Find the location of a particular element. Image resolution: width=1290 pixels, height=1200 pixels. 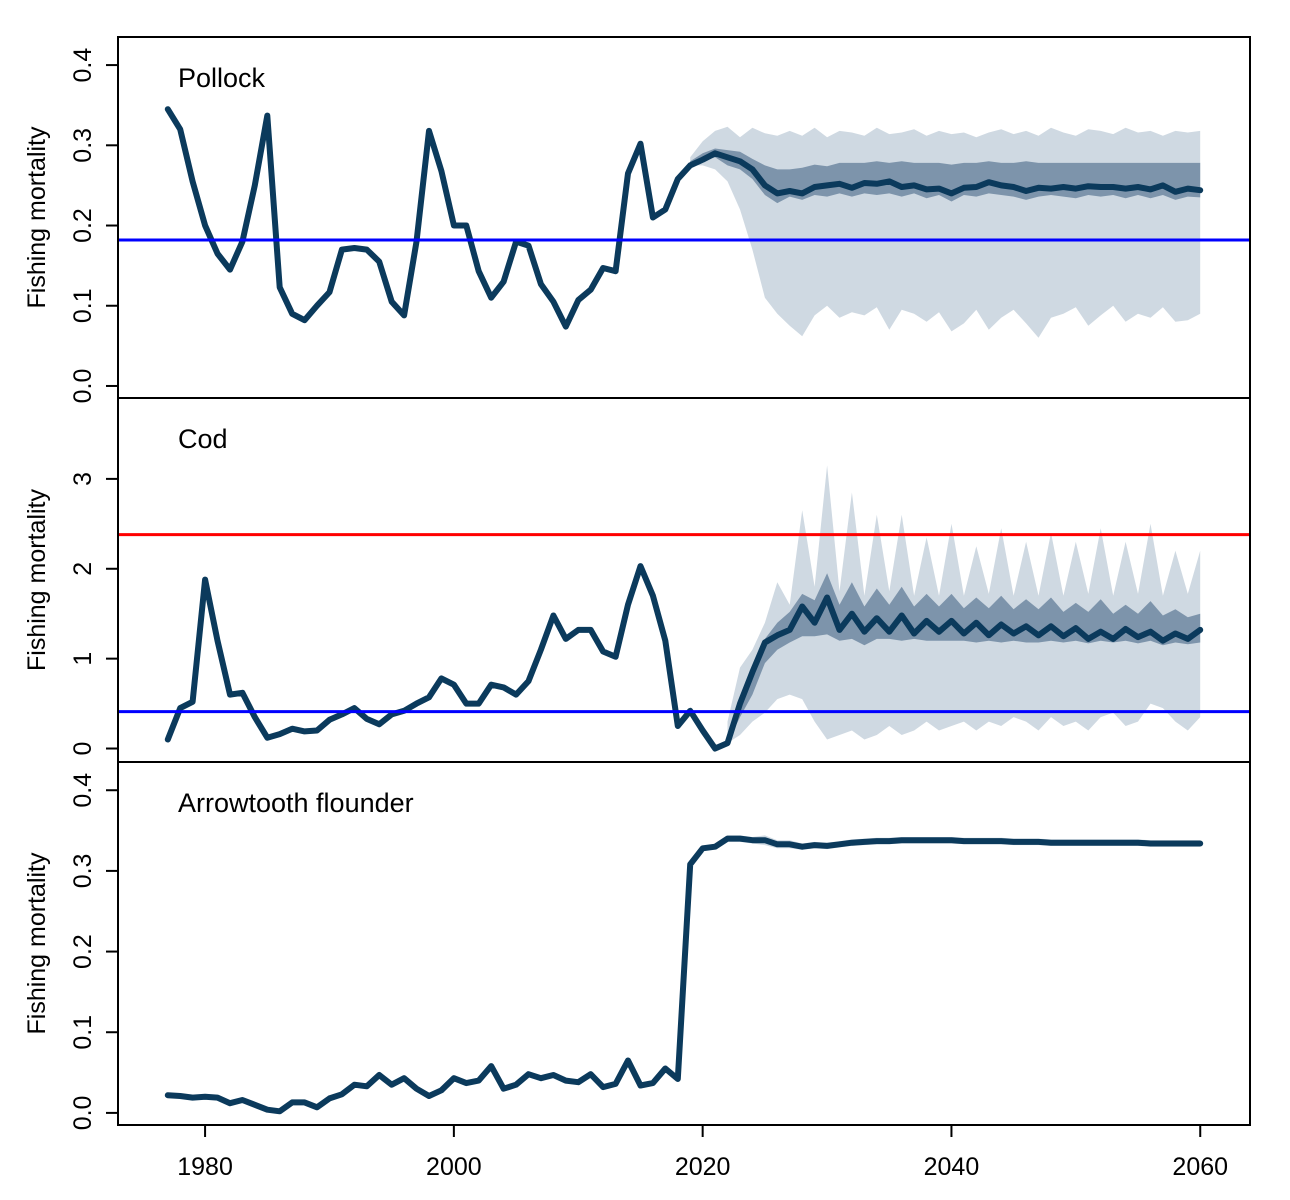

panel-1-y-tick-label: 0.4 is located at coordinates (83, 65).